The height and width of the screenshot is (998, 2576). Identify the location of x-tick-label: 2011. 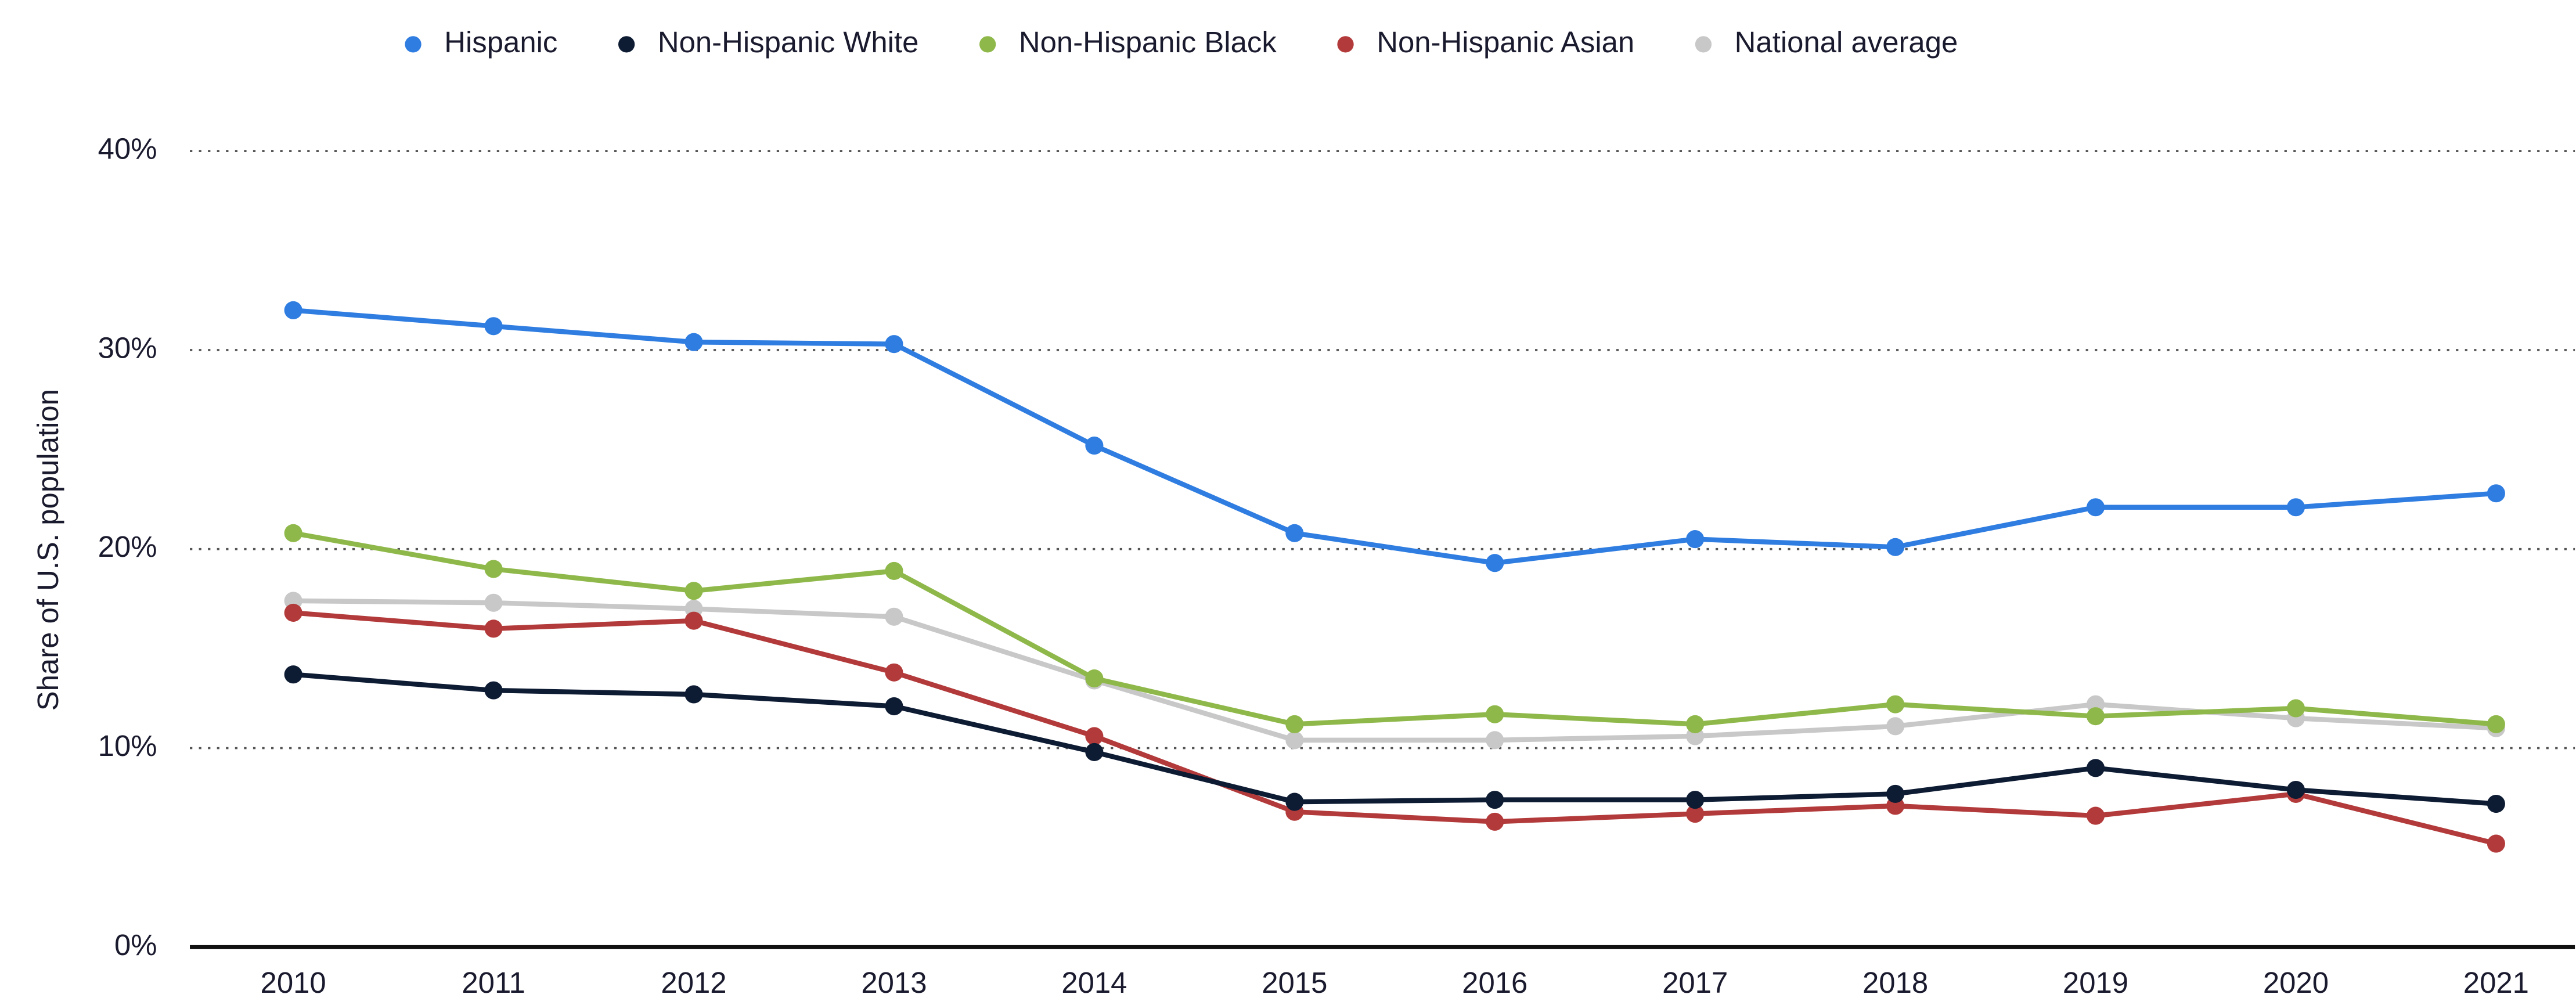
(493, 982).